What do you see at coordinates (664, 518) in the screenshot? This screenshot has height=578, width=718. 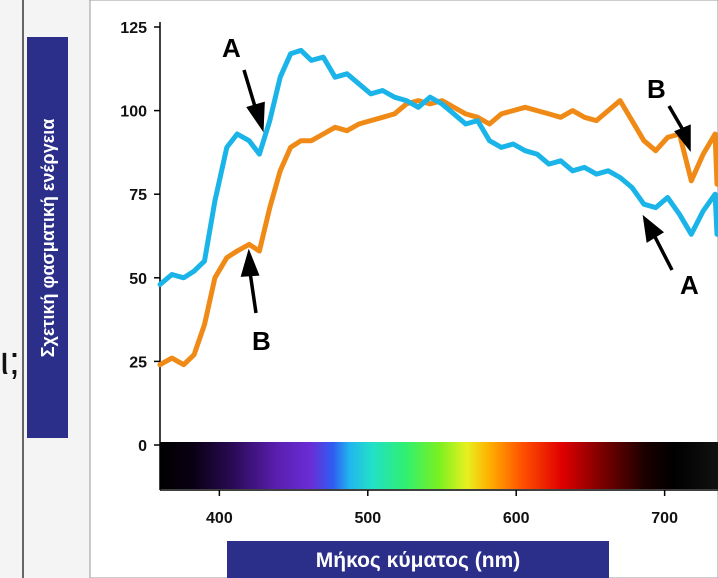 I see `x-tick-label: 700` at bounding box center [664, 518].